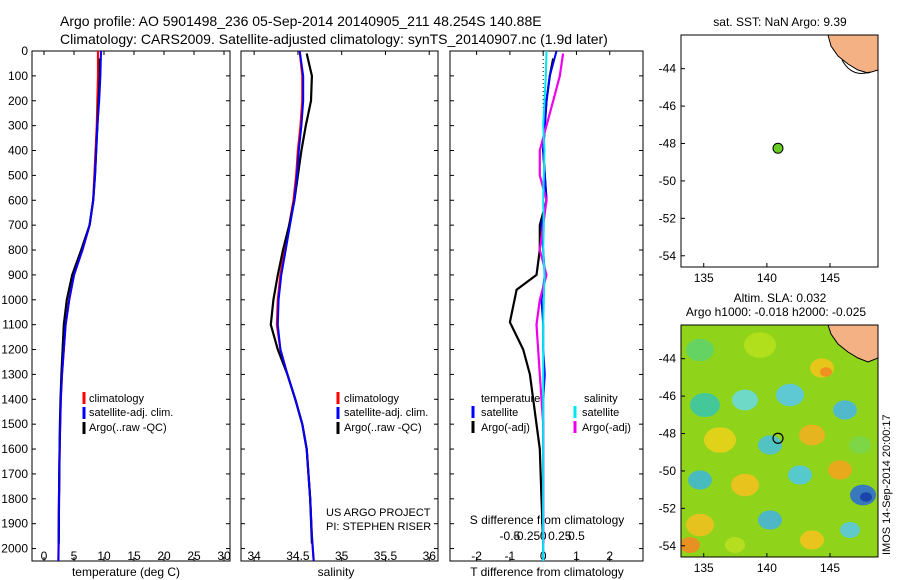  Describe the element at coordinates (704, 568) in the screenshot. I see `sla-map-lon-tick-label: 135` at that location.